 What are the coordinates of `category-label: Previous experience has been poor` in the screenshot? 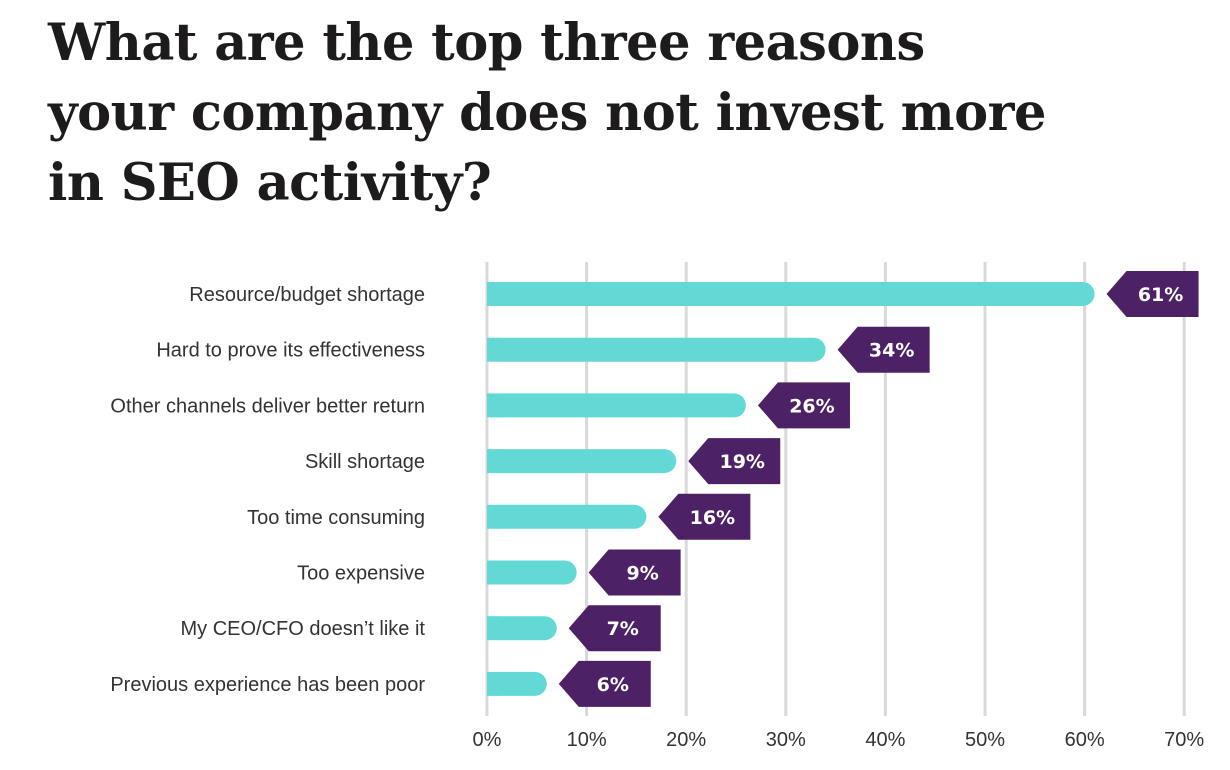 It's located at (267, 685).